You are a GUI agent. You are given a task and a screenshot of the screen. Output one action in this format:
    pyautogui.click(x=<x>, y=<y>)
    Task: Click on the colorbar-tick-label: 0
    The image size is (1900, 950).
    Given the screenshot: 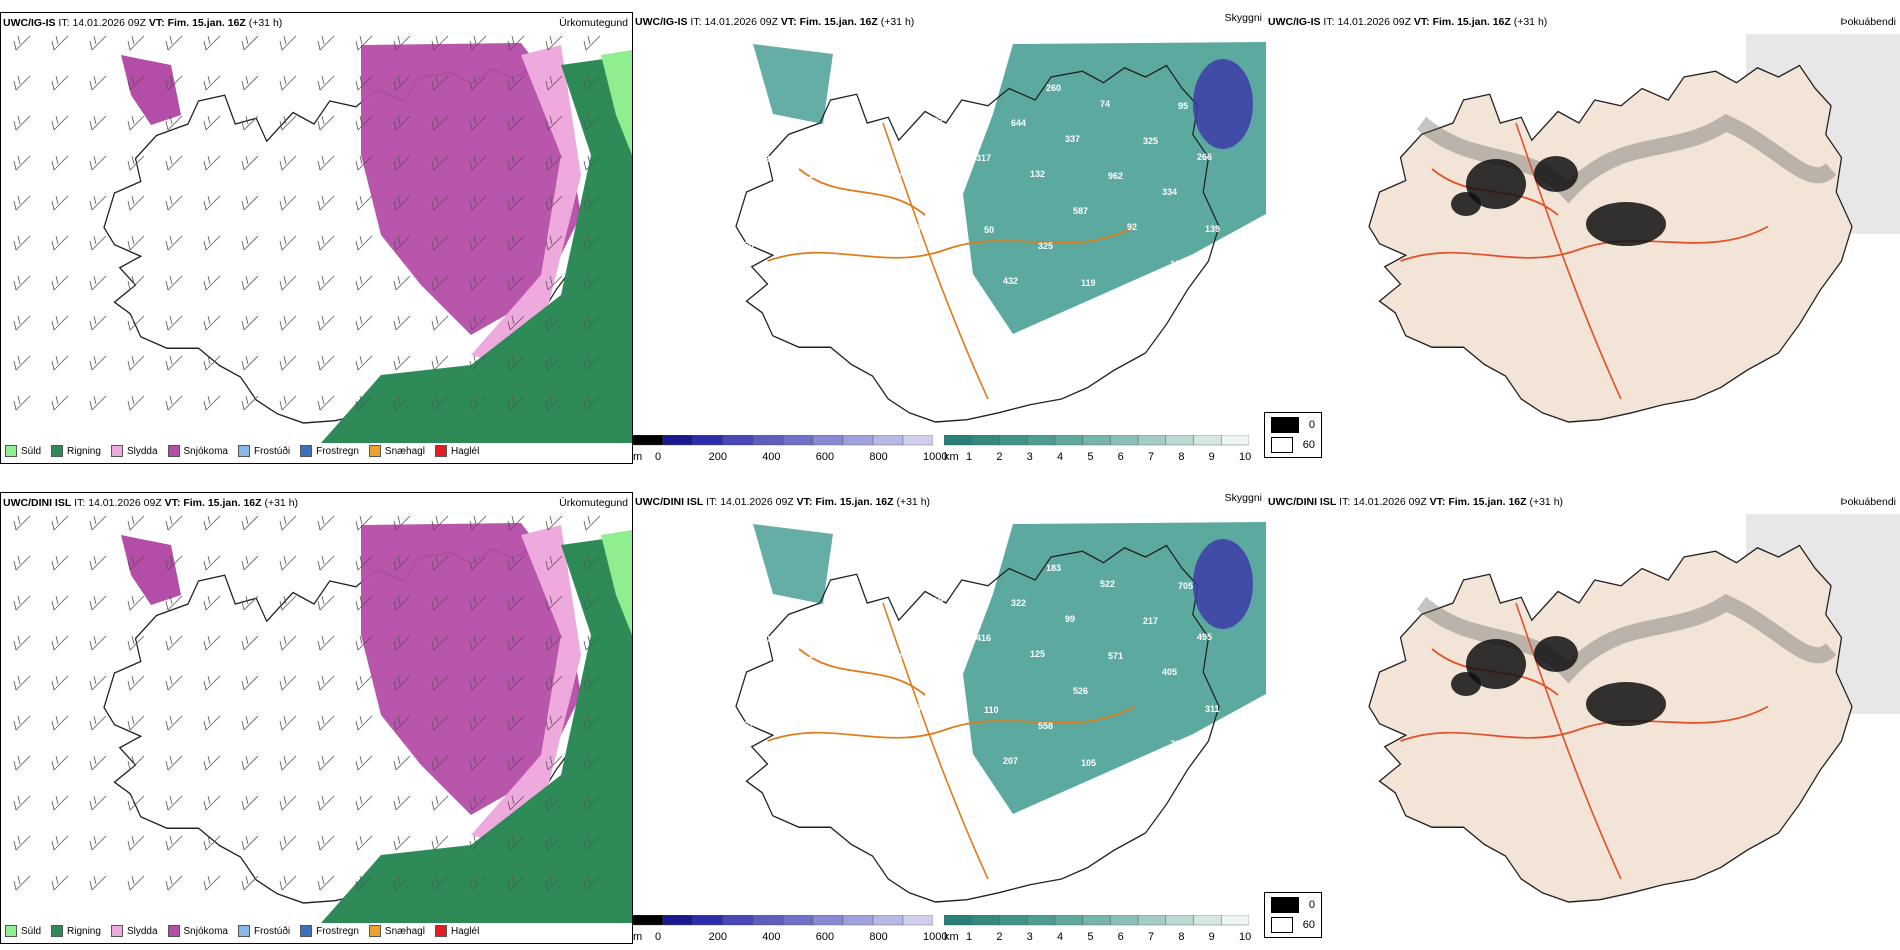 What is the action you would take?
    pyautogui.click(x=658, y=457)
    